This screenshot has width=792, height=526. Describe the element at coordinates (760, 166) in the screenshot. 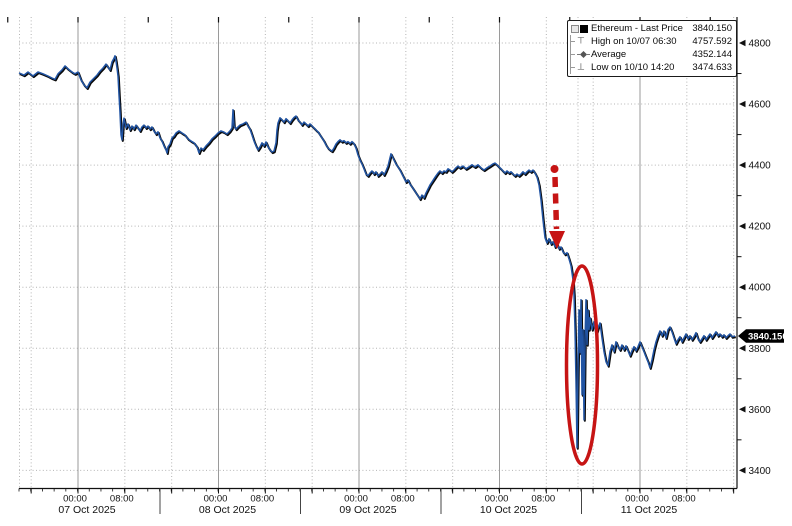

I see `y-axis-label: 4400` at that location.